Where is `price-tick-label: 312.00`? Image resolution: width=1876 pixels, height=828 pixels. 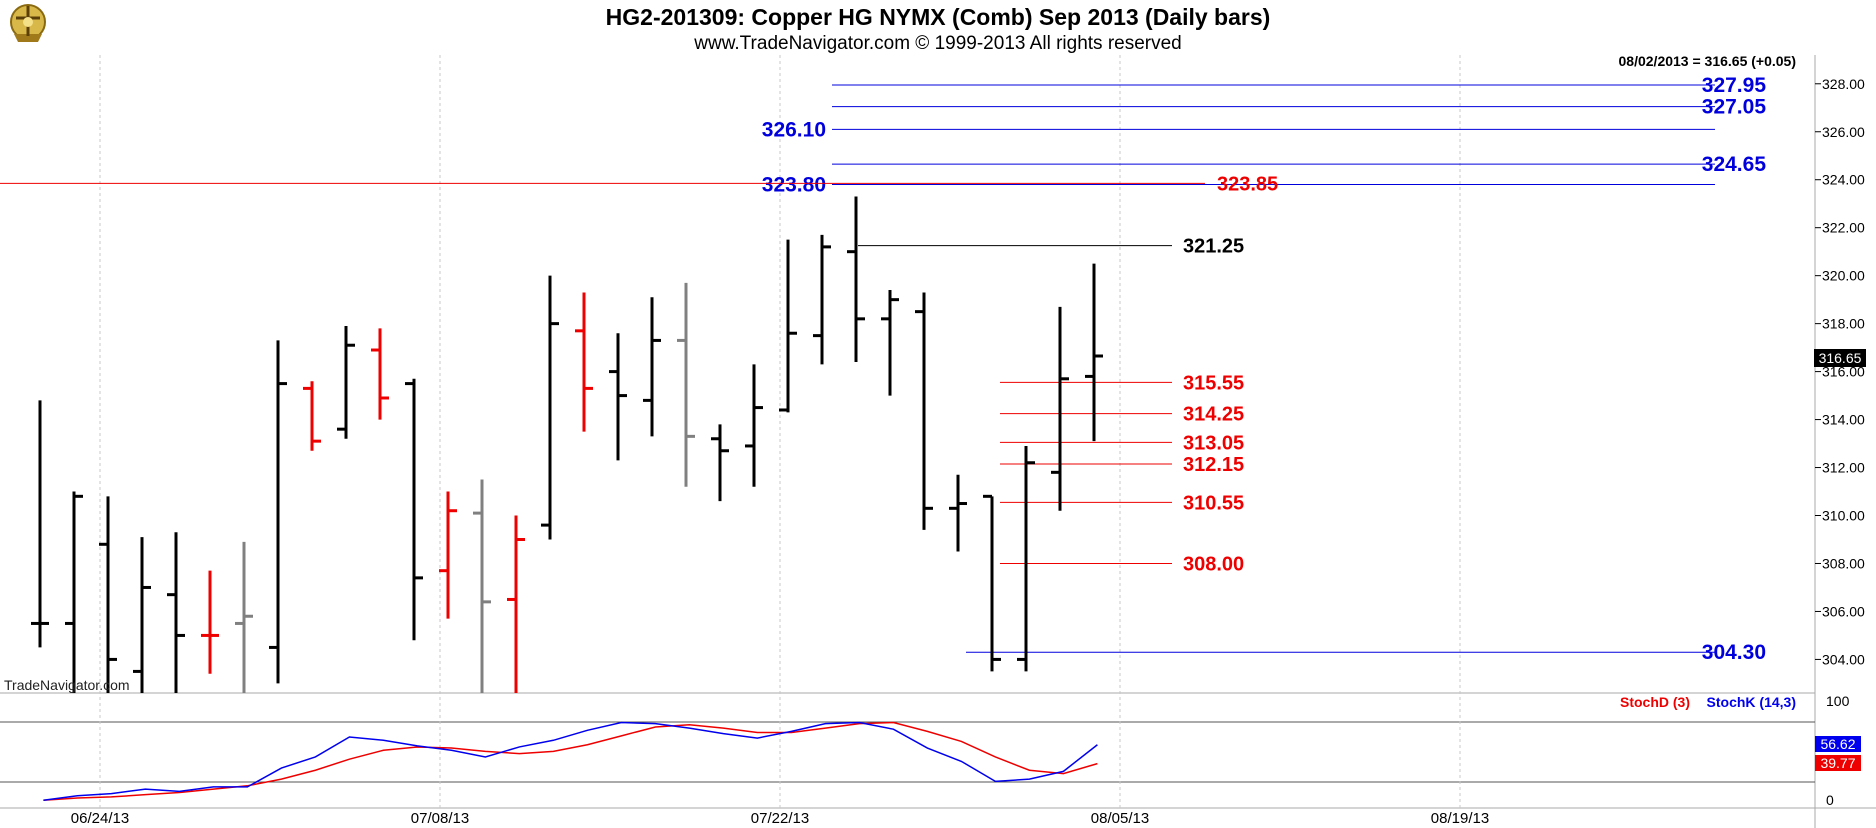
price-tick-label: 312.00 is located at coordinates (1843, 468).